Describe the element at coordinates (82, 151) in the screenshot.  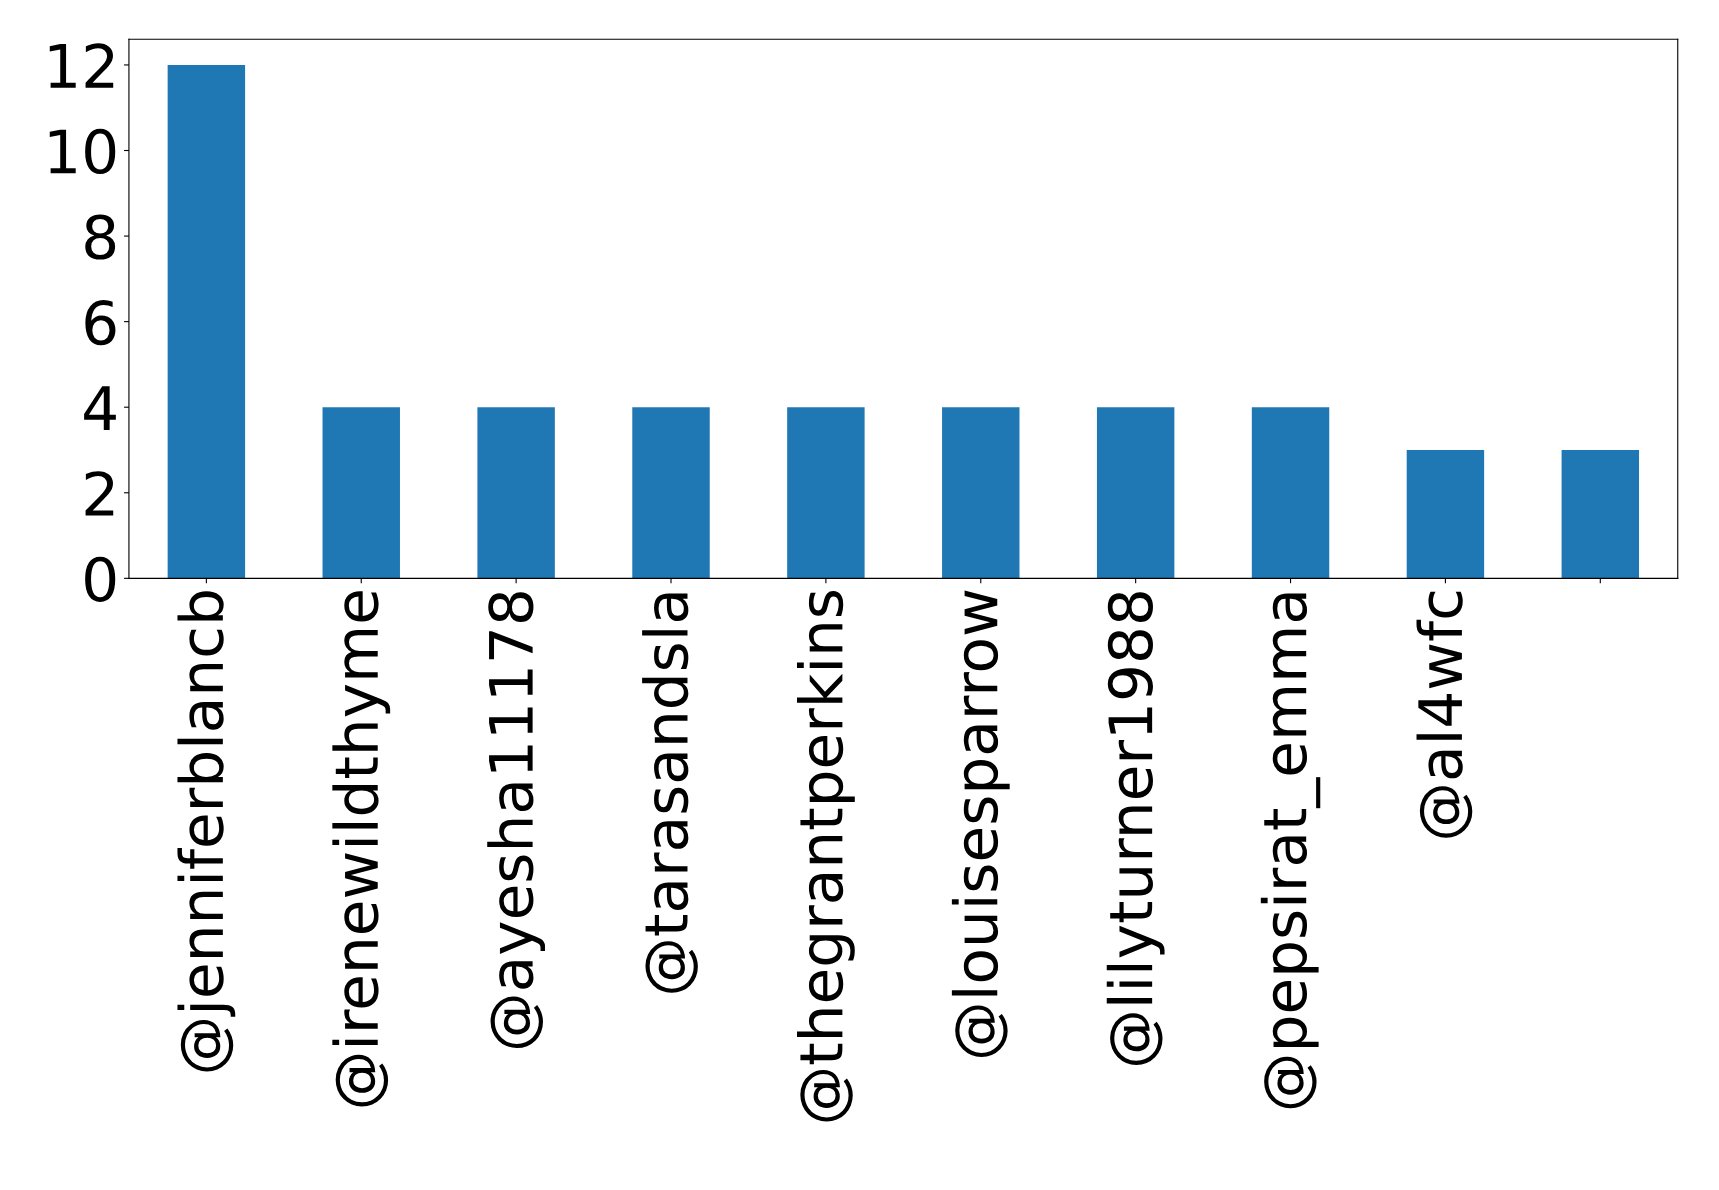
I see `y-tick-label: 10` at that location.